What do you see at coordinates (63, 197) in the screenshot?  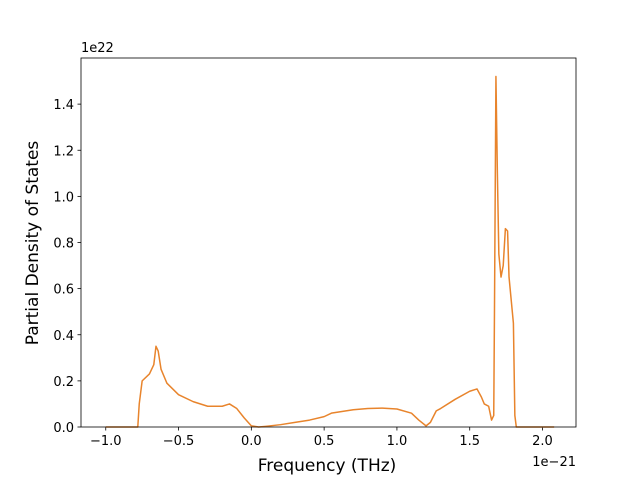 I see `y-tick-label: 1.0` at bounding box center [63, 197].